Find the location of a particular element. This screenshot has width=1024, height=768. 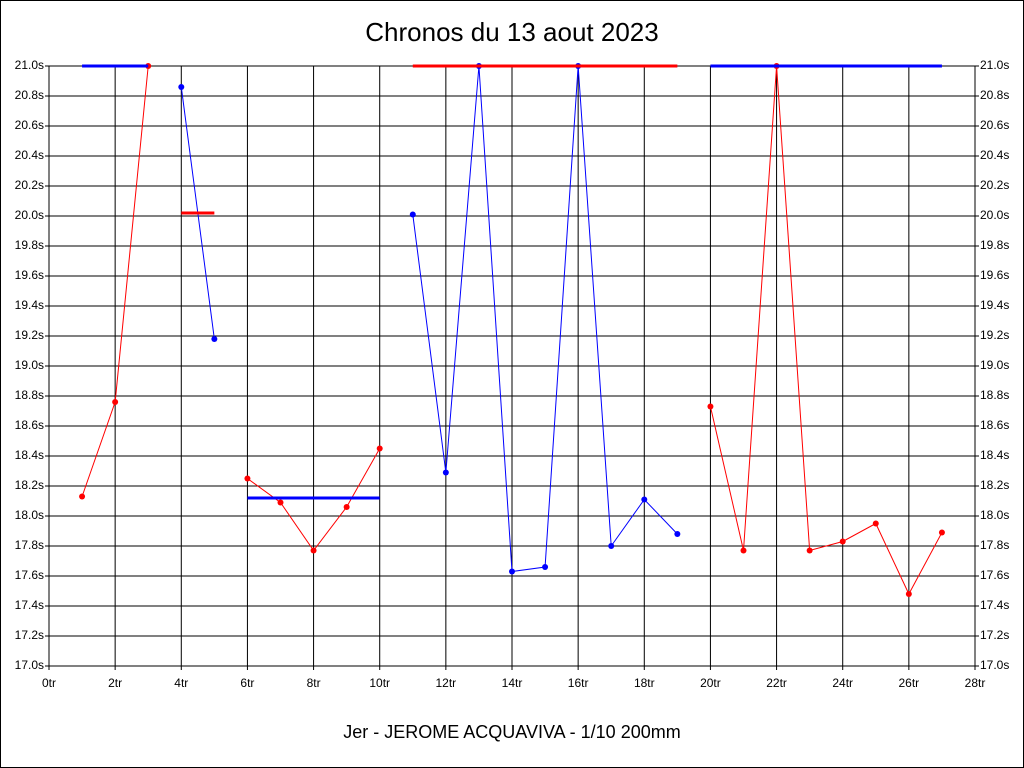

y2-tick-label: 19.6s is located at coordinates (994, 275).